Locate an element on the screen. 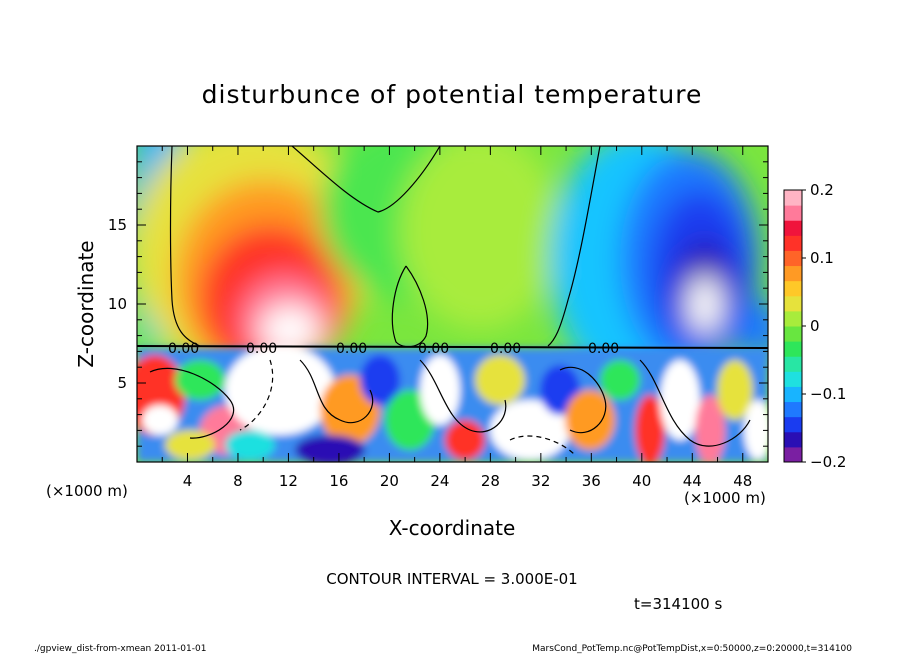  y-tick-label: 5 is located at coordinates (122, 383).